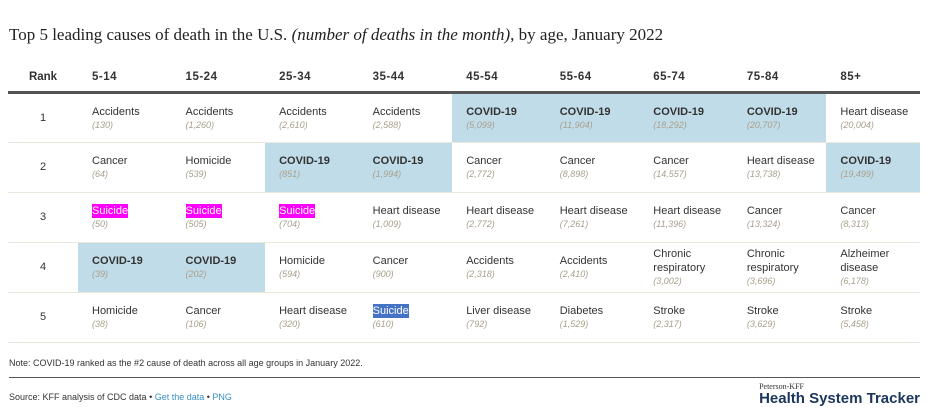 The image size is (930, 413). Describe the element at coordinates (499, 217) in the screenshot. I see `cause-cell: Heart disease (2,772)` at that location.